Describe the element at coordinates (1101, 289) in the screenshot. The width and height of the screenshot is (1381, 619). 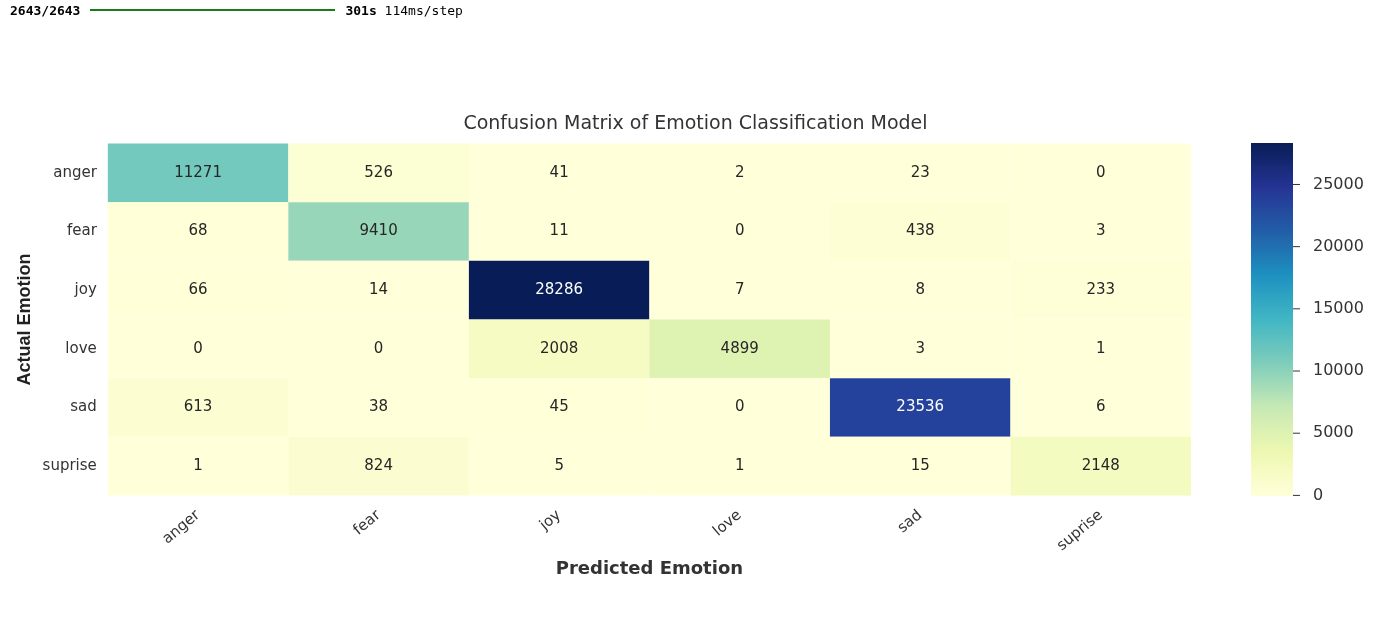
I see `data-label: 233` at that location.